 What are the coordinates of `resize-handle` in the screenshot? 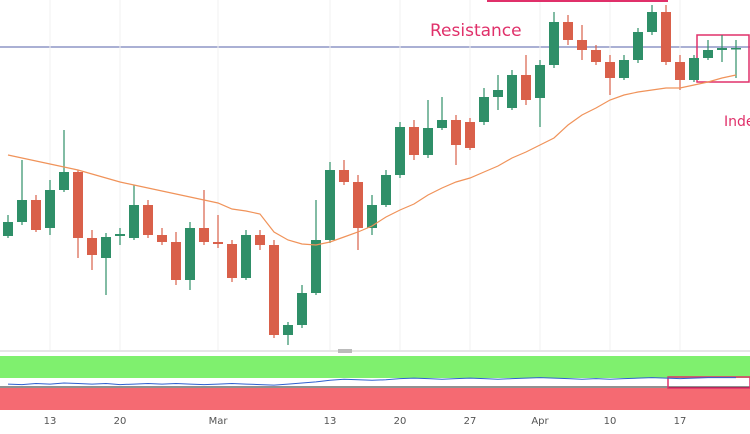 It's located at (345, 351).